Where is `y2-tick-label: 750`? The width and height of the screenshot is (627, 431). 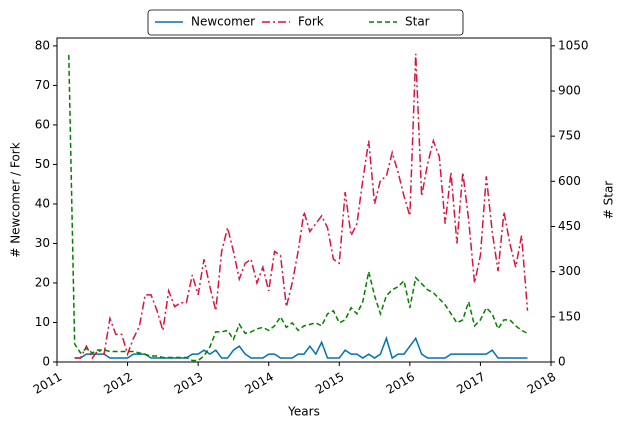
y2-tick-label: 750 is located at coordinates (569, 136).